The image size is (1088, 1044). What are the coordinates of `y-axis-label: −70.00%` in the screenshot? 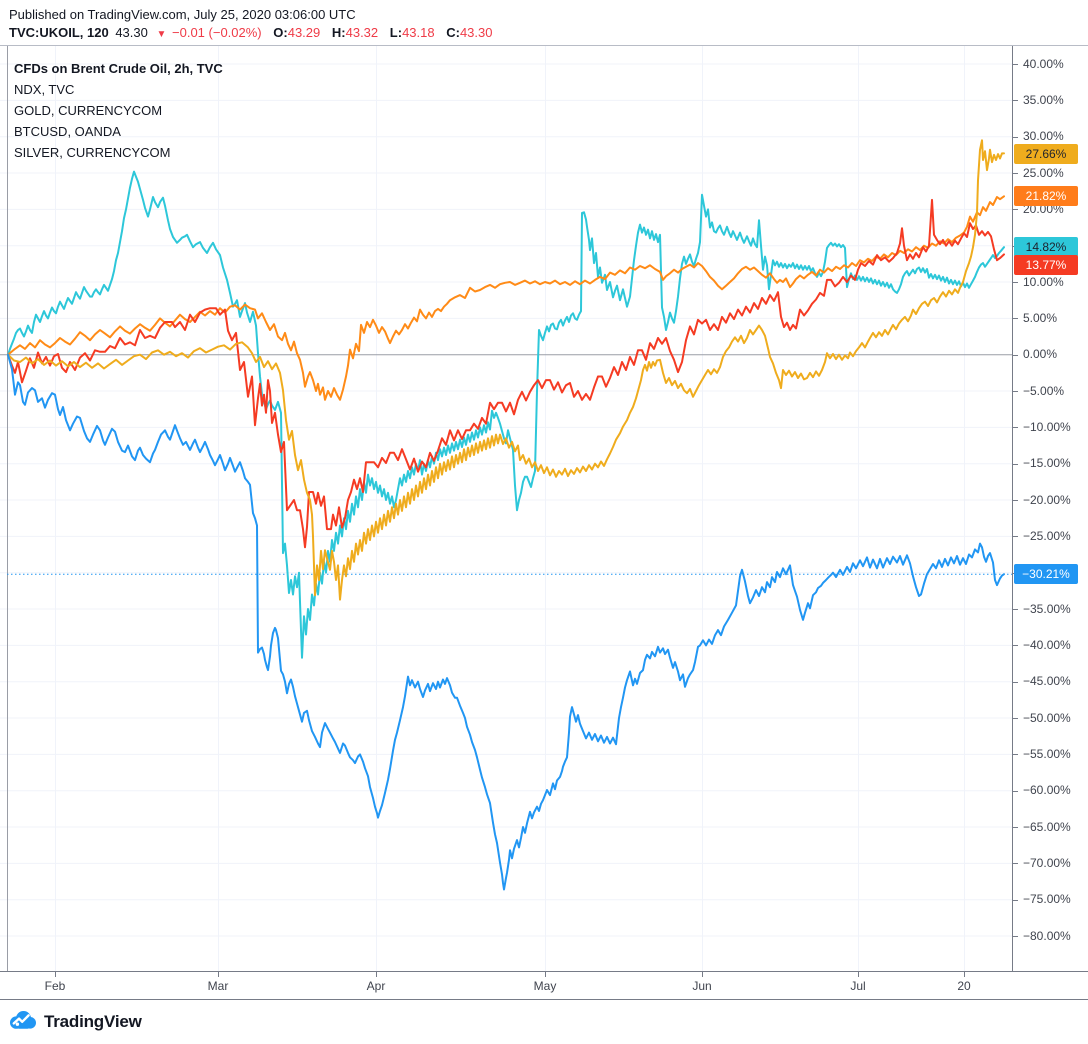 It's located at (1047, 863).